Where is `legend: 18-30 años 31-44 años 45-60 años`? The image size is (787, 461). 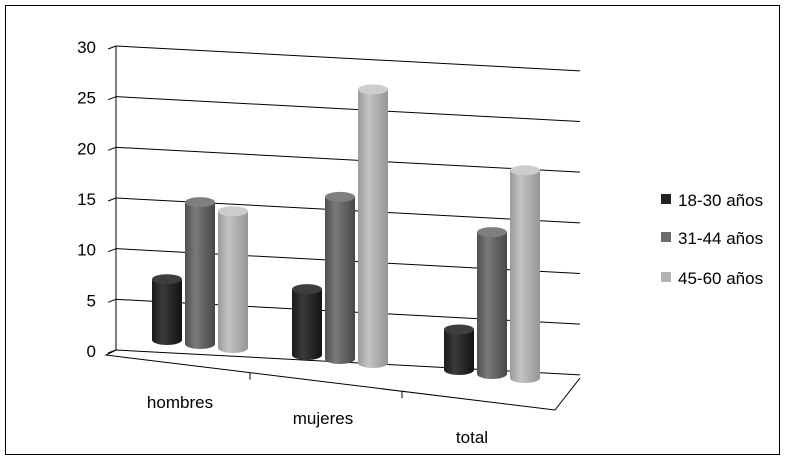
legend: 18-30 años 31-44 años 45-60 años is located at coordinates (712, 239).